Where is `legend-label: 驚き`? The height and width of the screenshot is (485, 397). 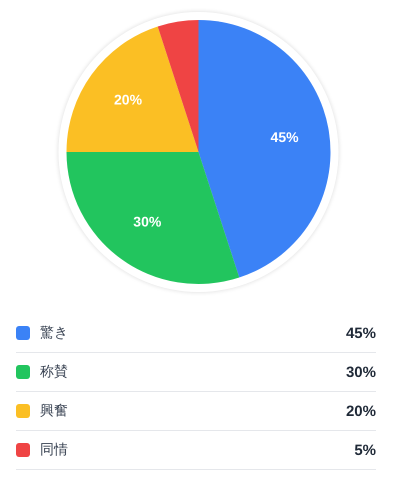
legend-label: 驚き is located at coordinates (54, 333).